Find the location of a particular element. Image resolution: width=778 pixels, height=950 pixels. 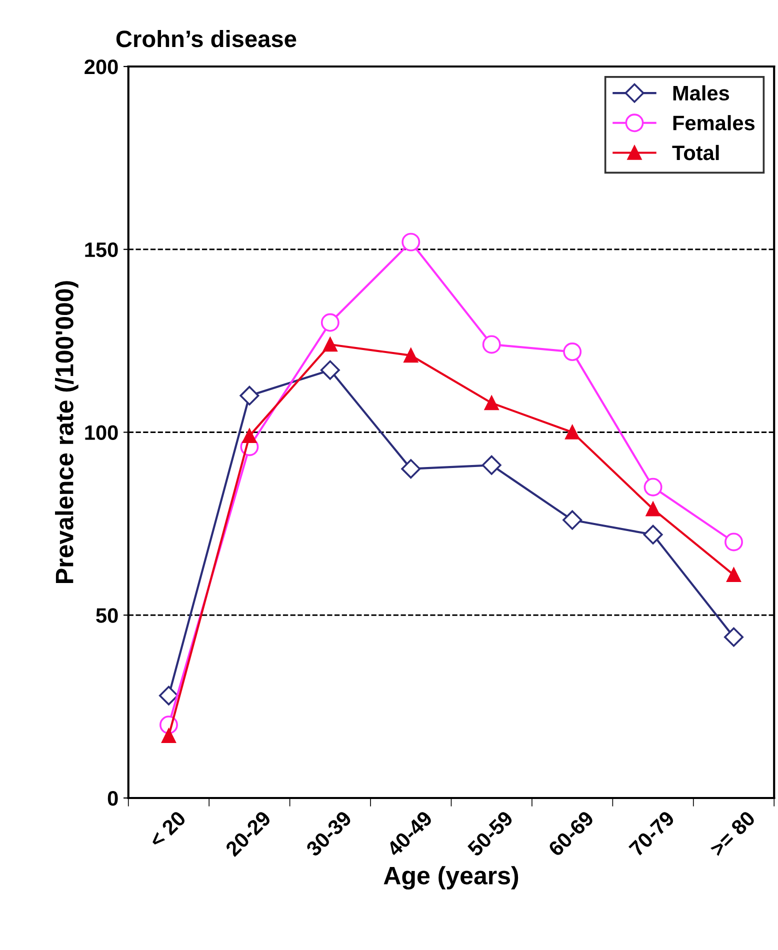

y-tick-label: 200 is located at coordinates (101, 67).